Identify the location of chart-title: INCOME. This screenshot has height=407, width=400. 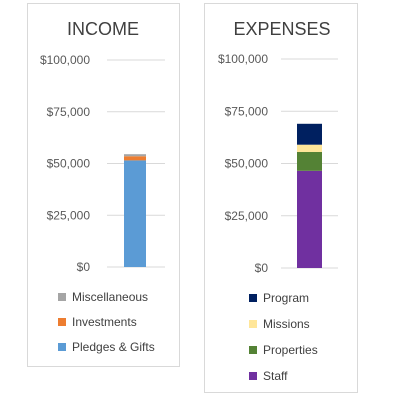
(103, 29).